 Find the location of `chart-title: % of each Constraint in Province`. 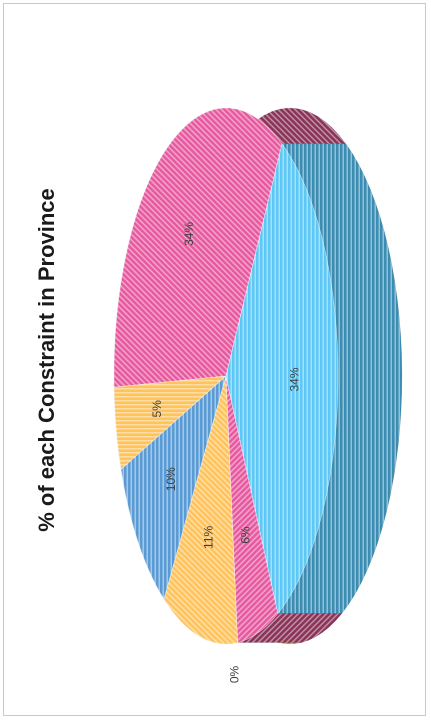

chart-title: % of each Constraint in Province is located at coordinates (46, 360).